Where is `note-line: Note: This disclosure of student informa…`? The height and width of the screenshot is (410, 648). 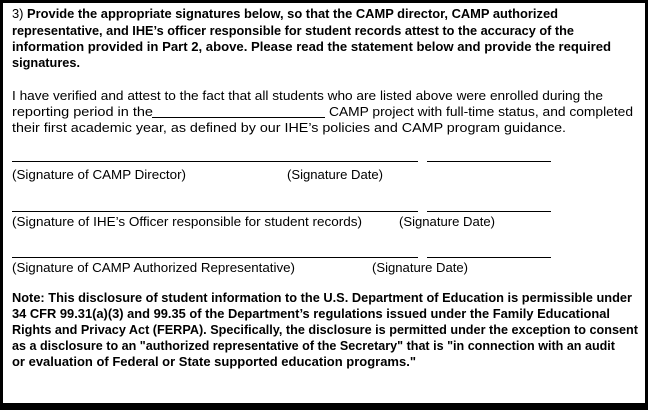
note-line: Note: This disclosure of student informa… is located at coordinates (322, 298).